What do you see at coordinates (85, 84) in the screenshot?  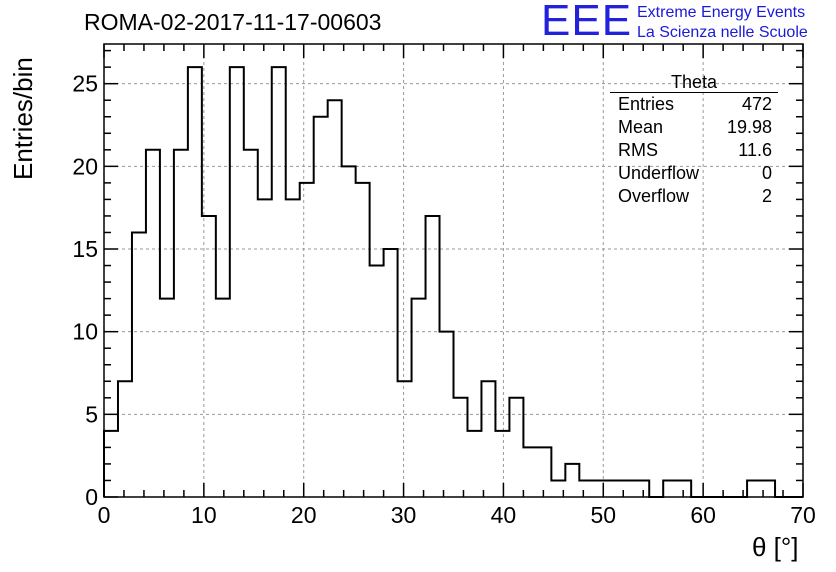 I see `y-tick-label: 25` at bounding box center [85, 84].